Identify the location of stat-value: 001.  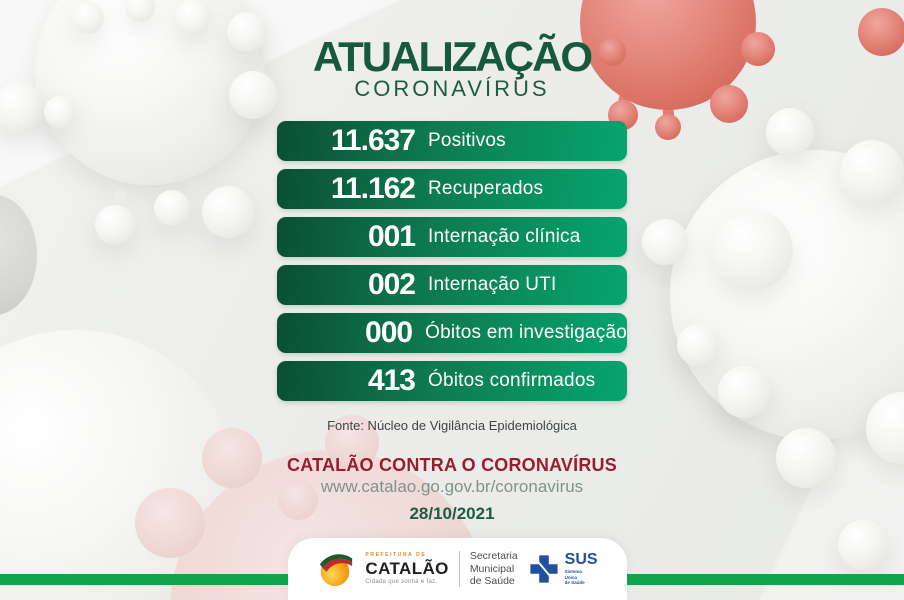
(391, 236).